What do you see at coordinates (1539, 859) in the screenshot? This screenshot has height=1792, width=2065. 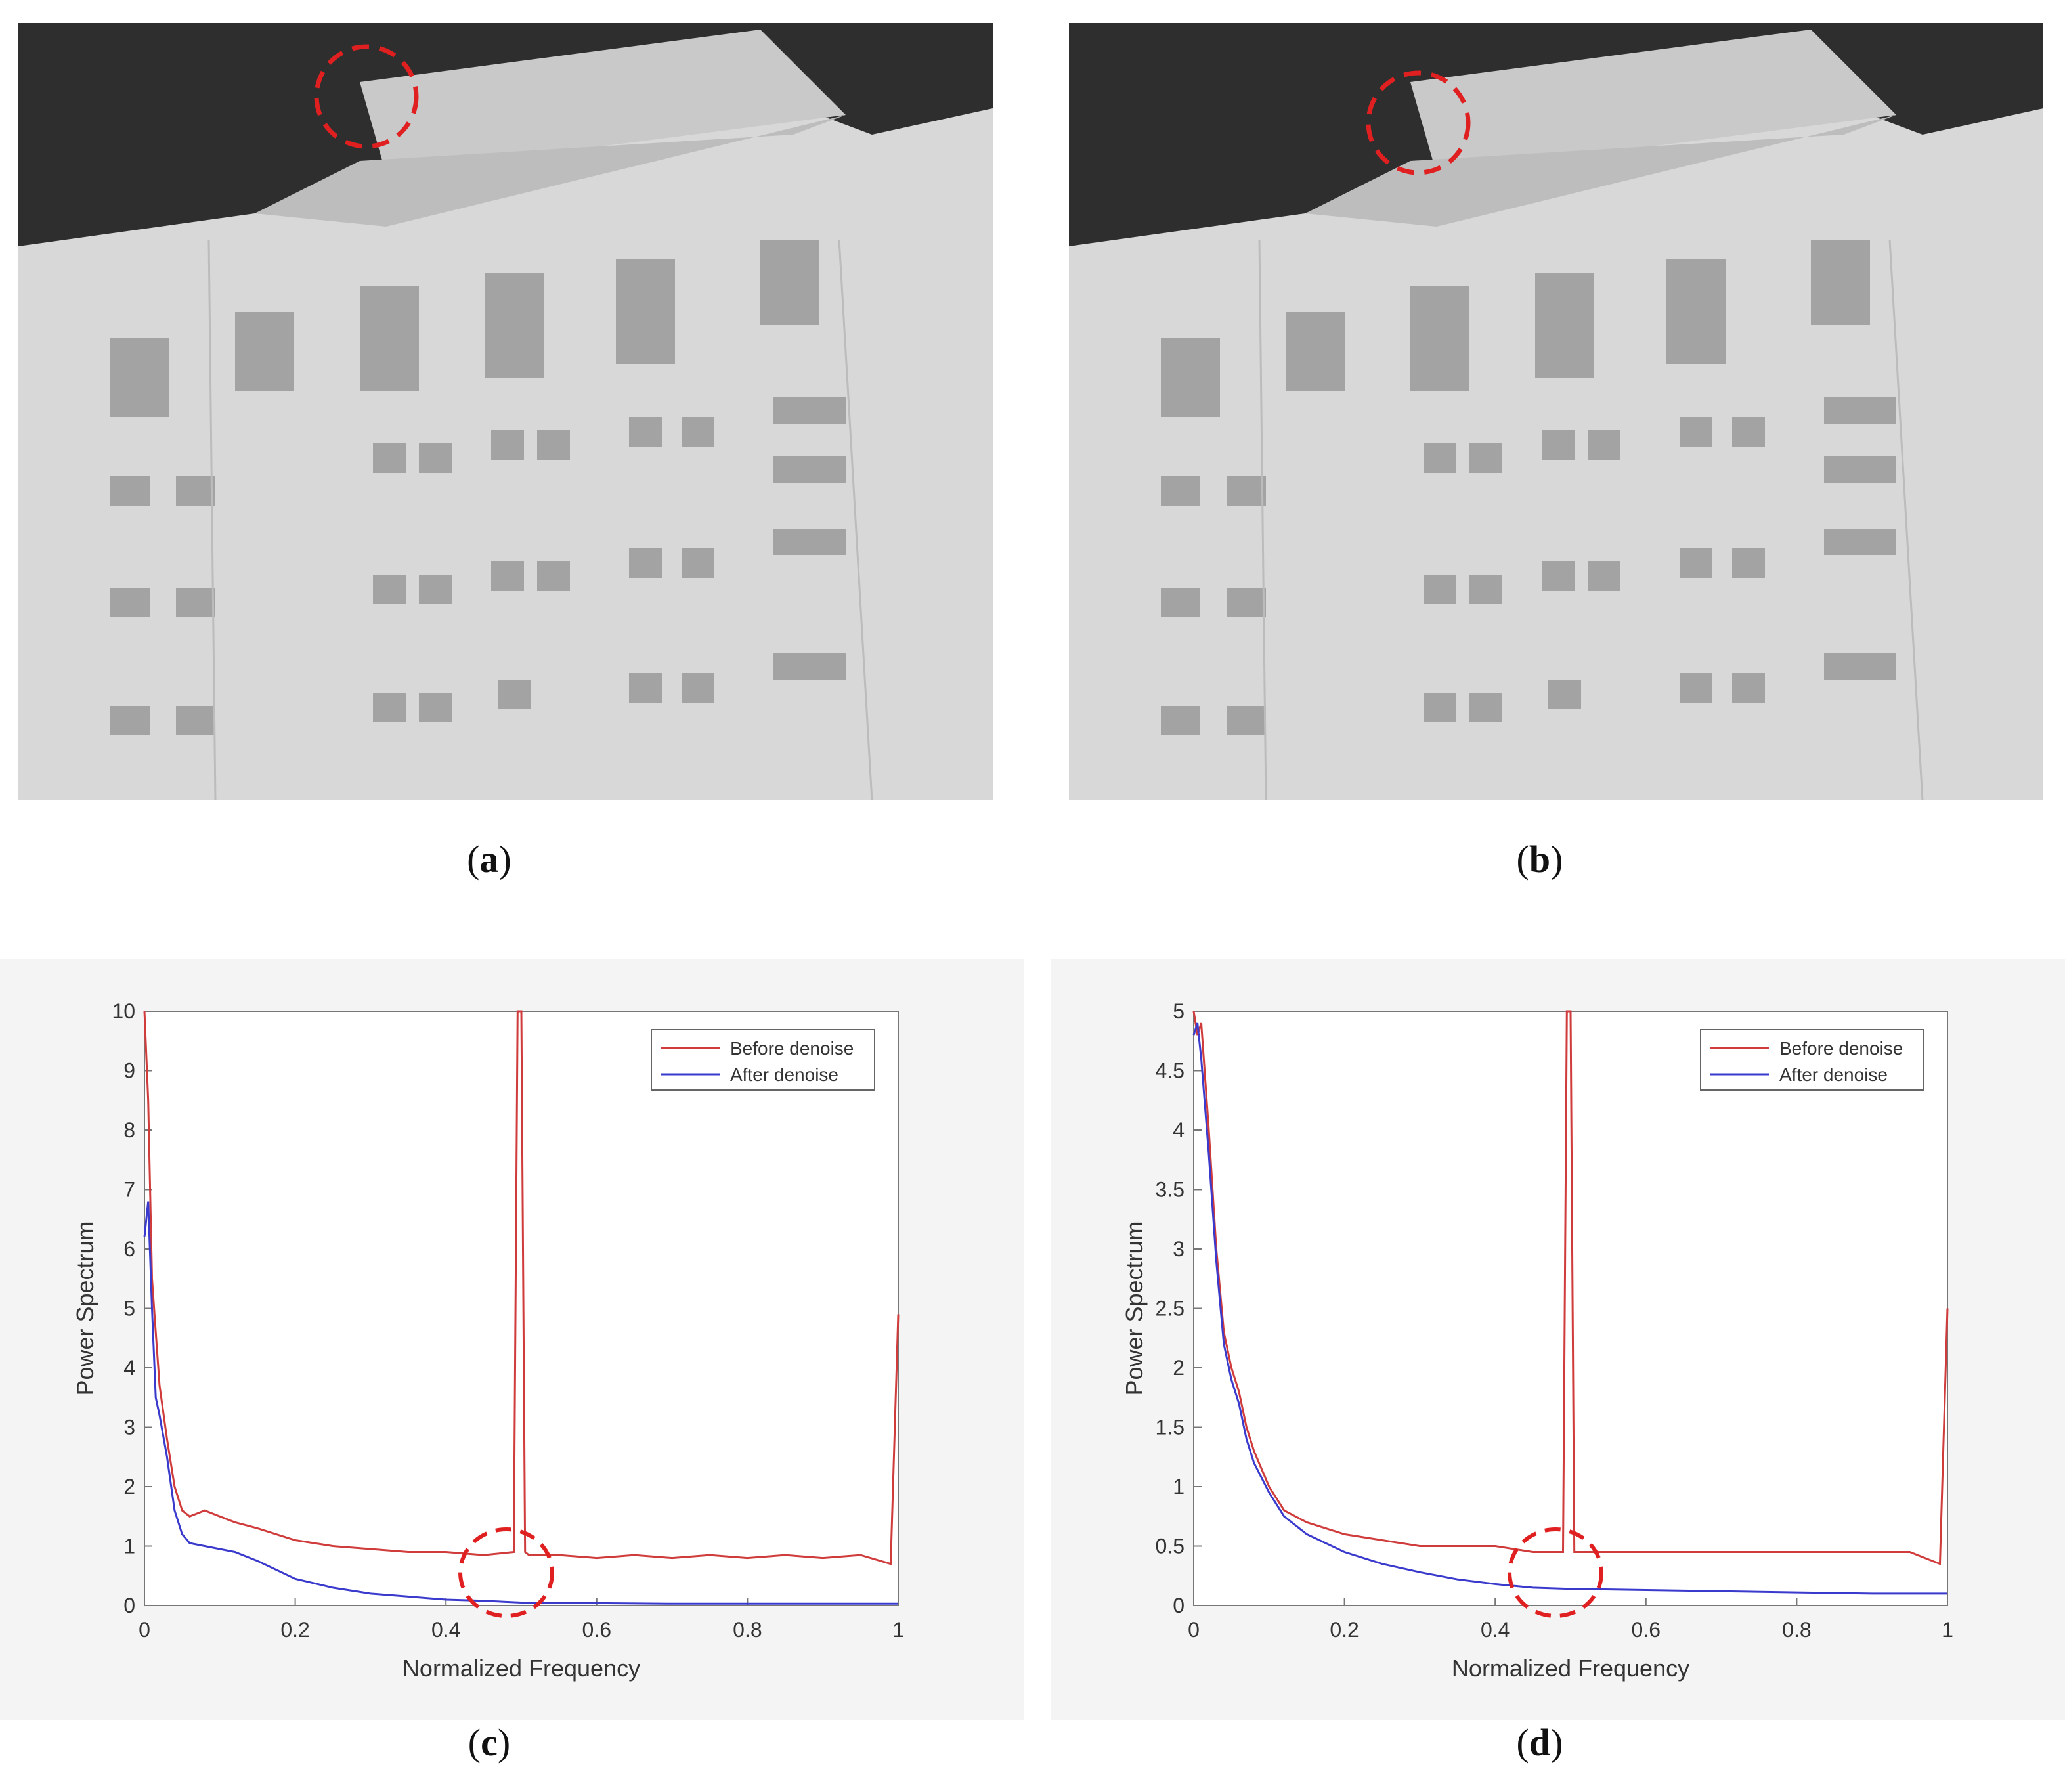 I see `caption-b: (b)` at bounding box center [1539, 859].